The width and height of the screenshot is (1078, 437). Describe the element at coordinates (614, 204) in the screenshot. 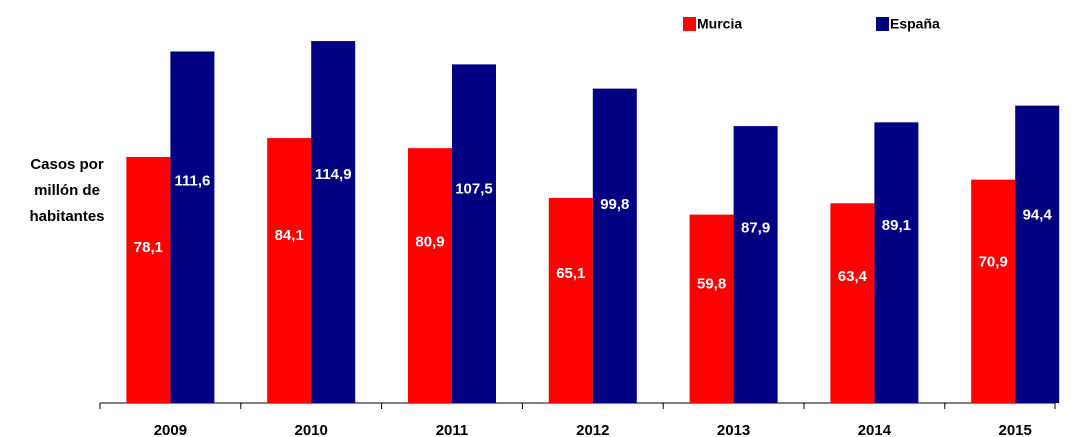

I see `data-label: 99,8` at that location.